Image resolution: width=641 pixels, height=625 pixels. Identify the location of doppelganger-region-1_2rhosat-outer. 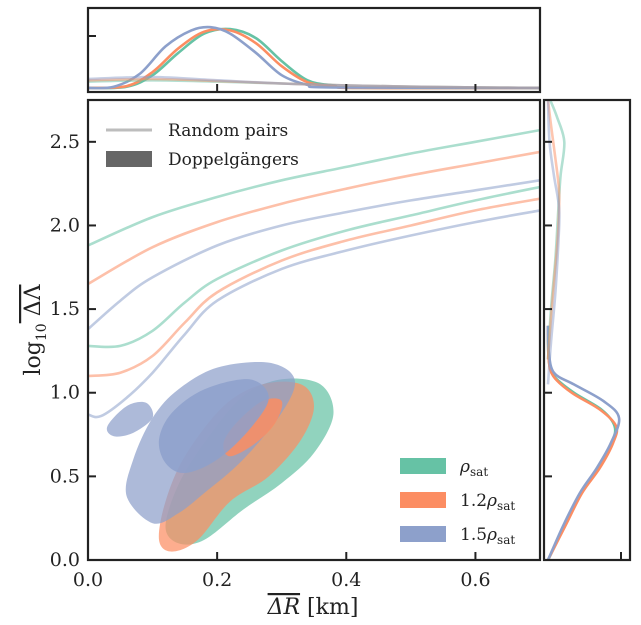
(236, 466).